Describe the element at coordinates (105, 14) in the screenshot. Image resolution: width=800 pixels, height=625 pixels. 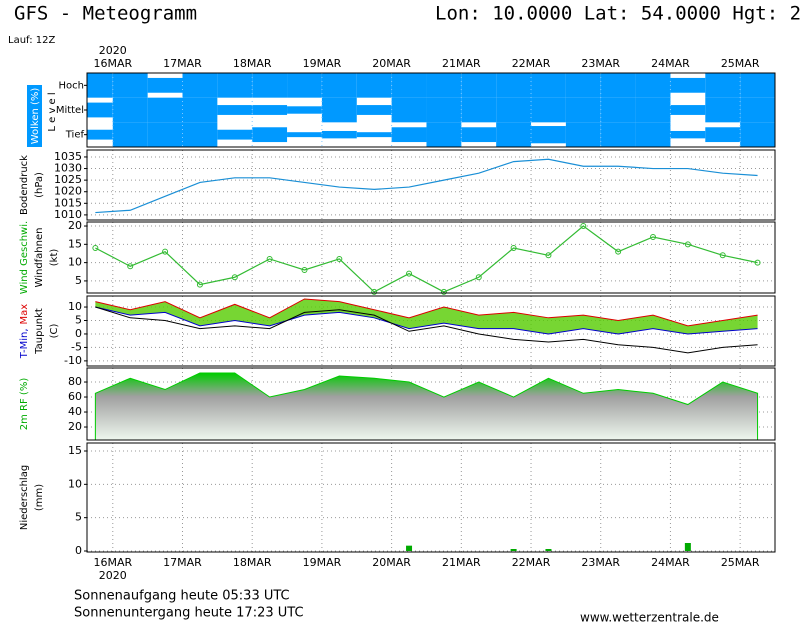
I see `title: GFS - Meteogramm` at that location.